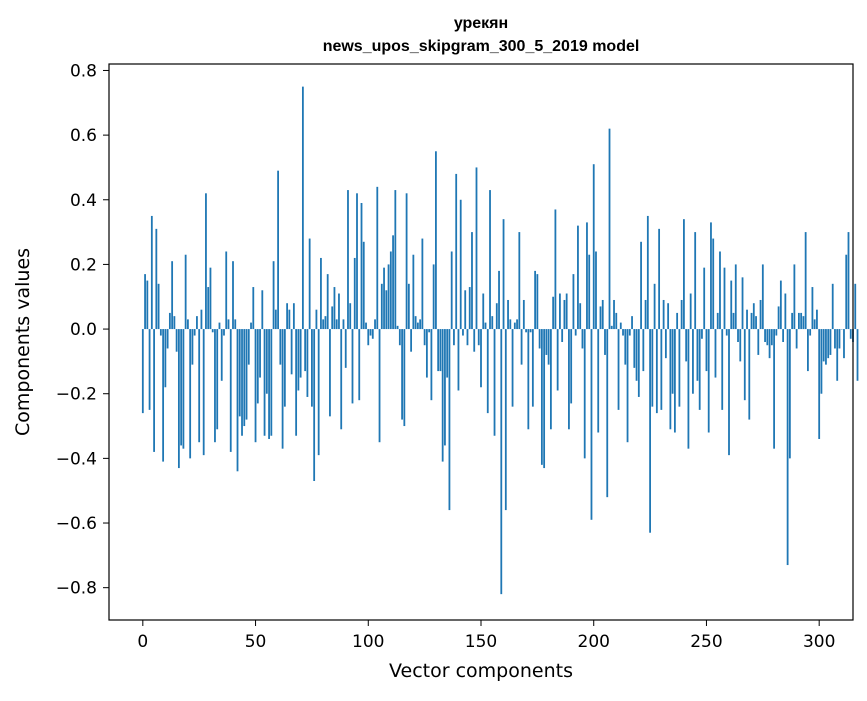  I want to click on y-tick-label: 0.8, so click(83, 71).